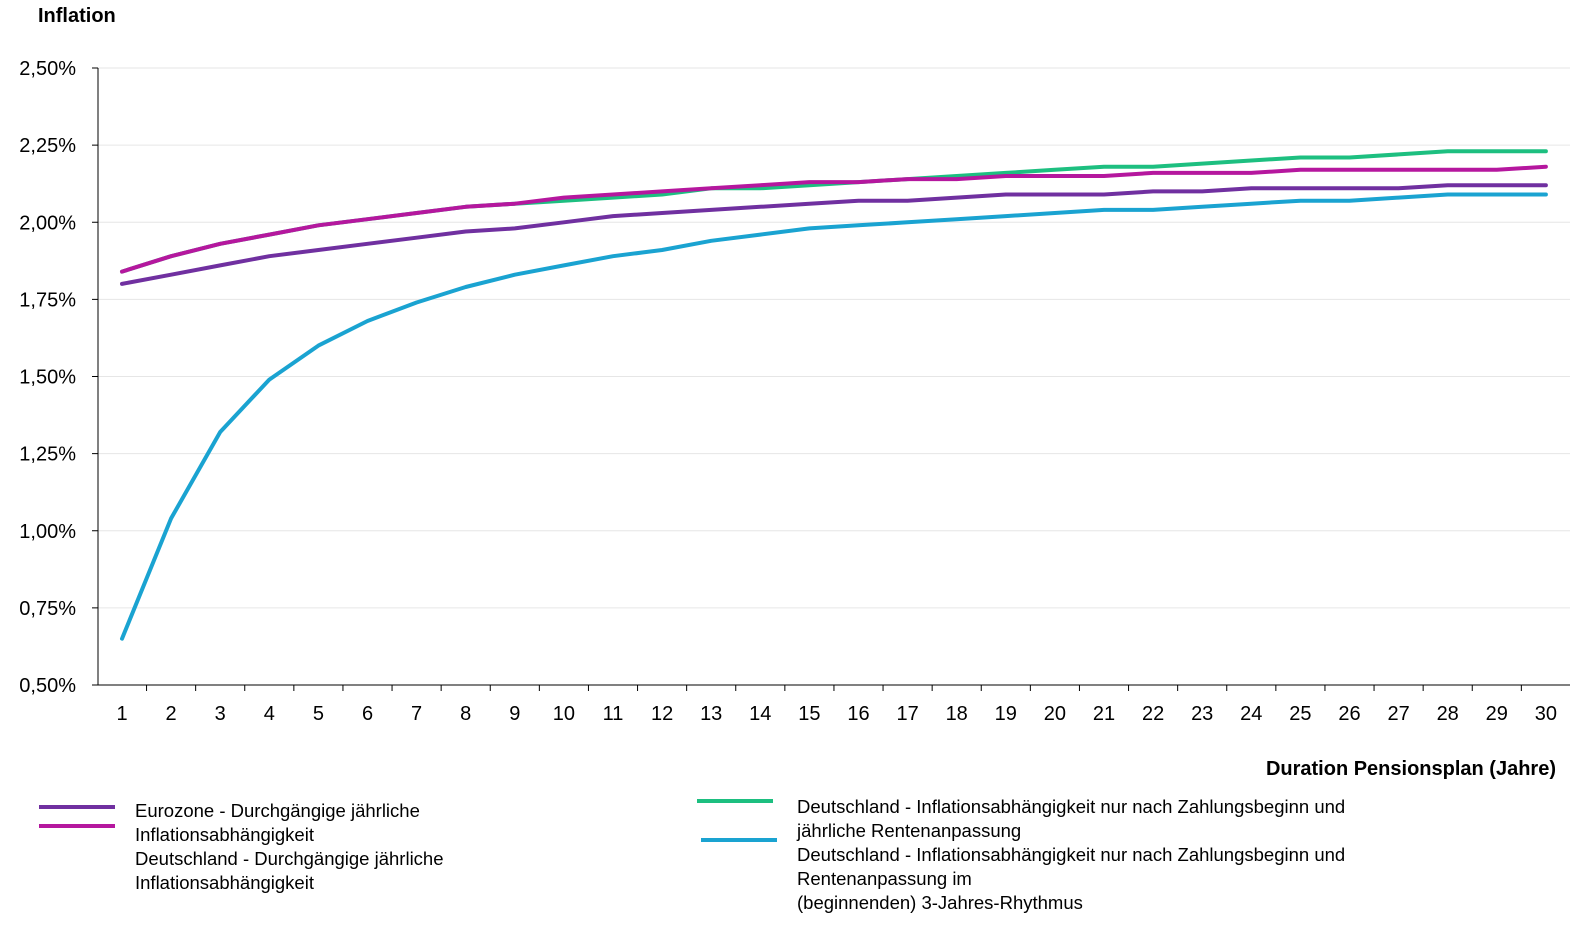  I want to click on x-tick-label: 20, so click(1055, 714).